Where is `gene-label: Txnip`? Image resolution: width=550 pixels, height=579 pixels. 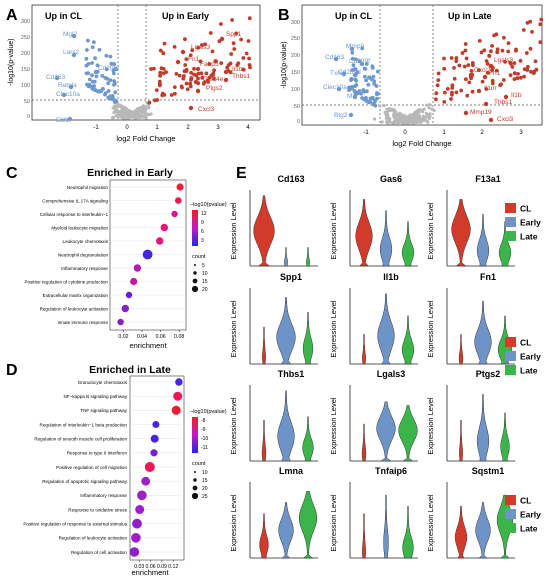
gene-label: Txnip is located at coordinates (338, 73).